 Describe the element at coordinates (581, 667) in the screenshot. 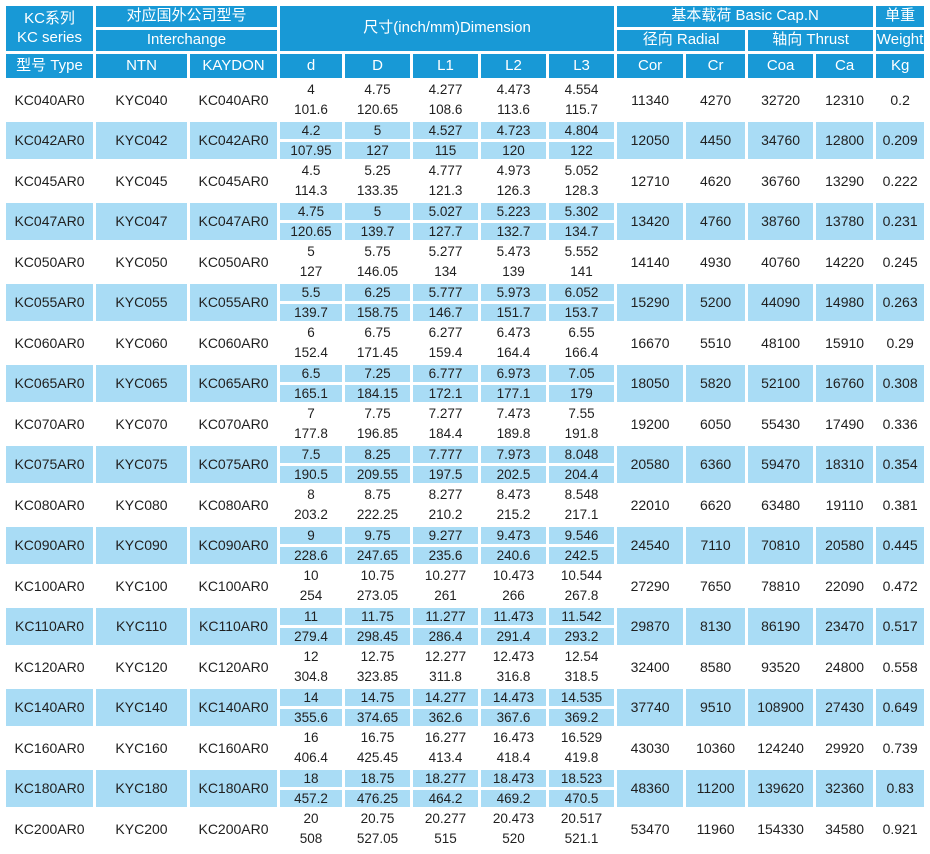

I see `dim-l3-cell: 12.54 318.5` at that location.